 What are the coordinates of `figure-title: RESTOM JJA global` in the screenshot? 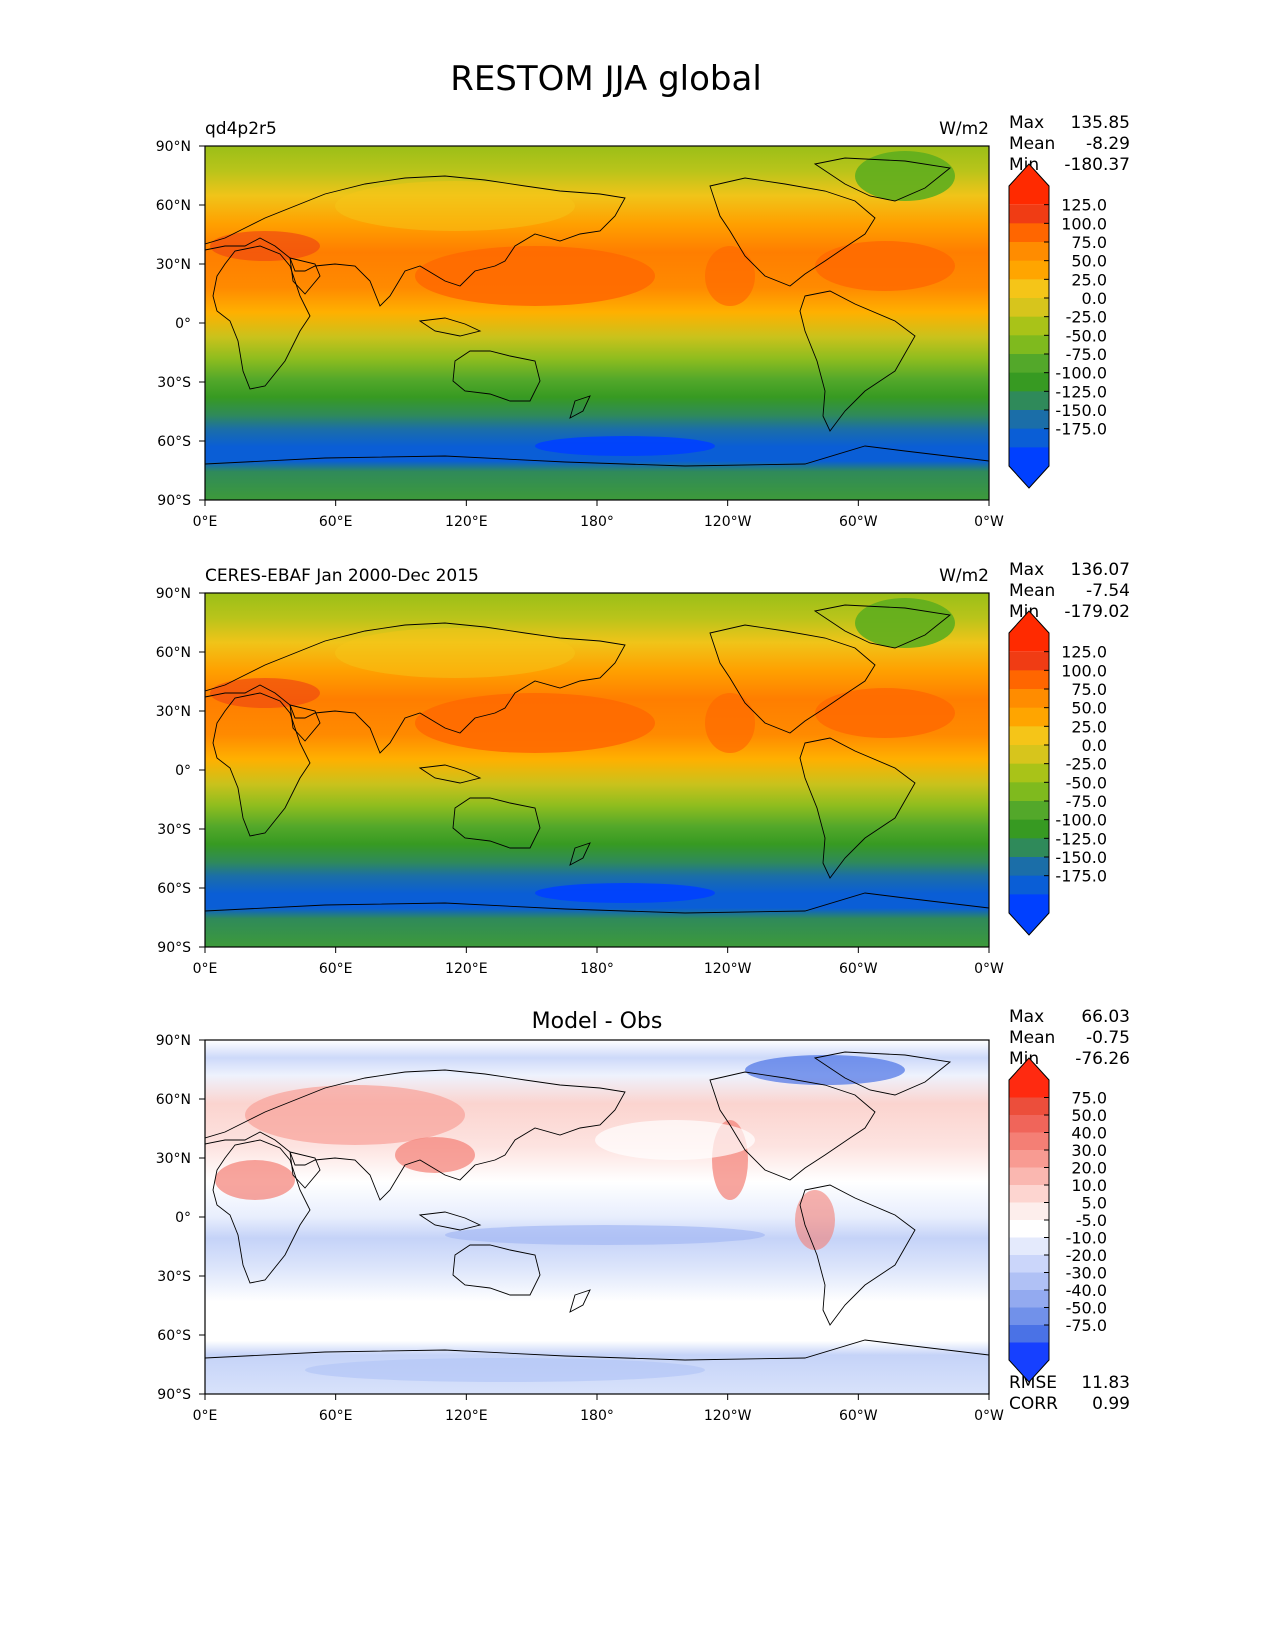 It's located at (606, 79).